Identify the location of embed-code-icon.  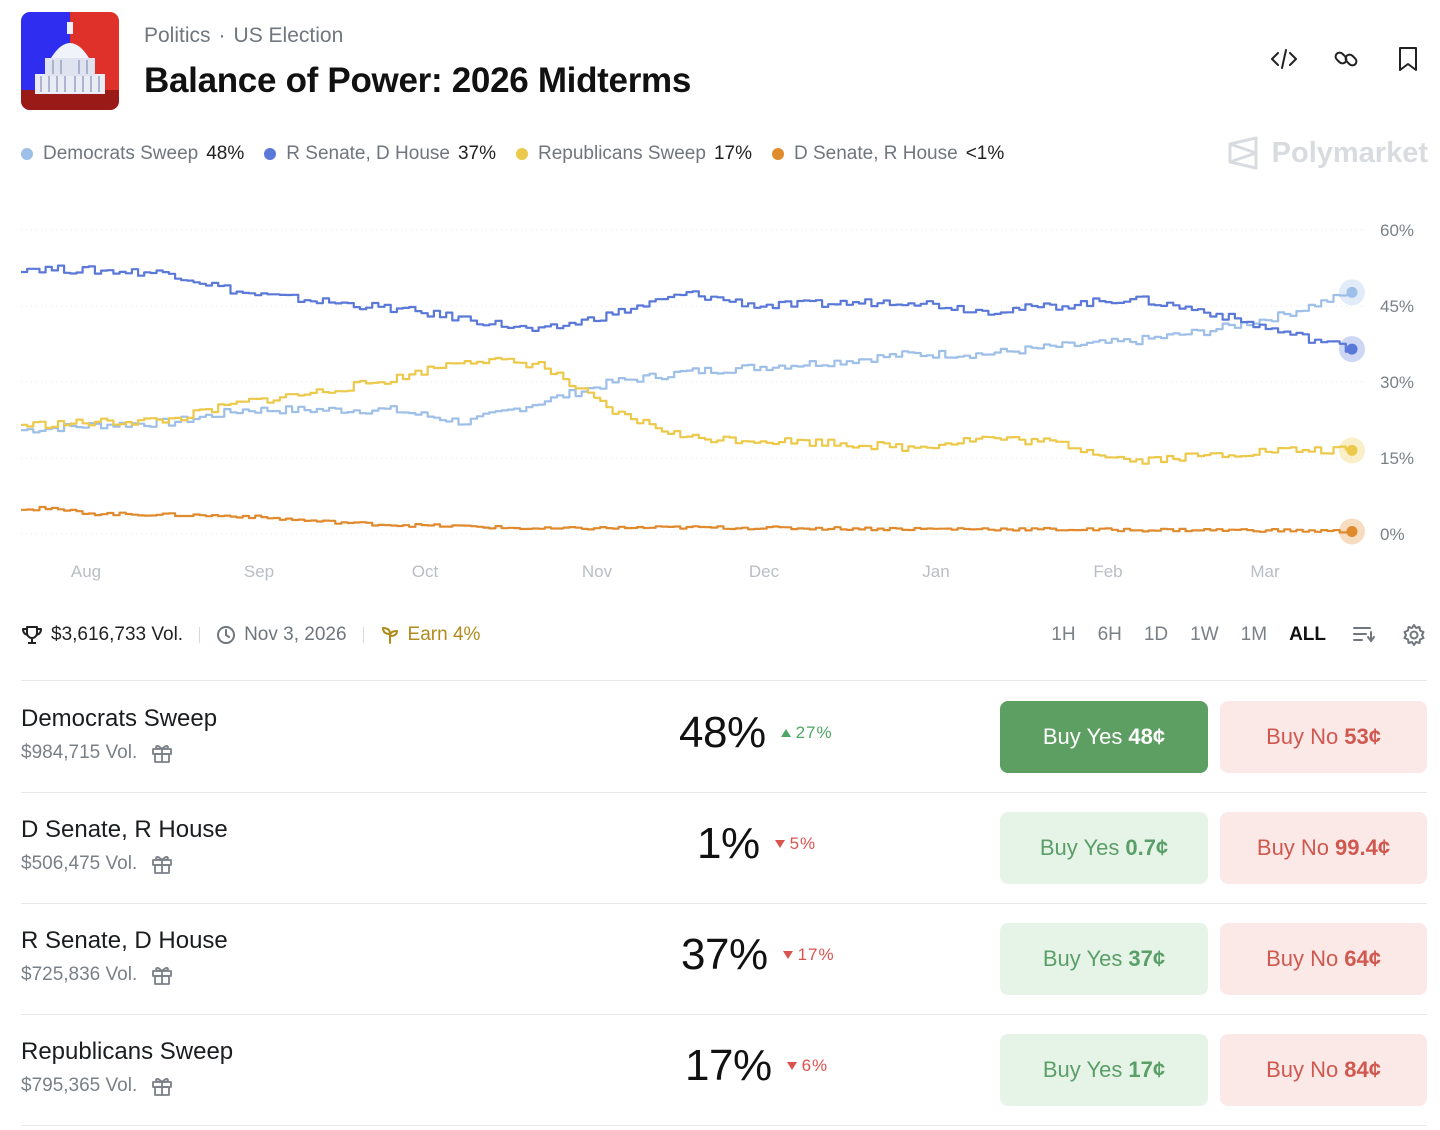
(1284, 59).